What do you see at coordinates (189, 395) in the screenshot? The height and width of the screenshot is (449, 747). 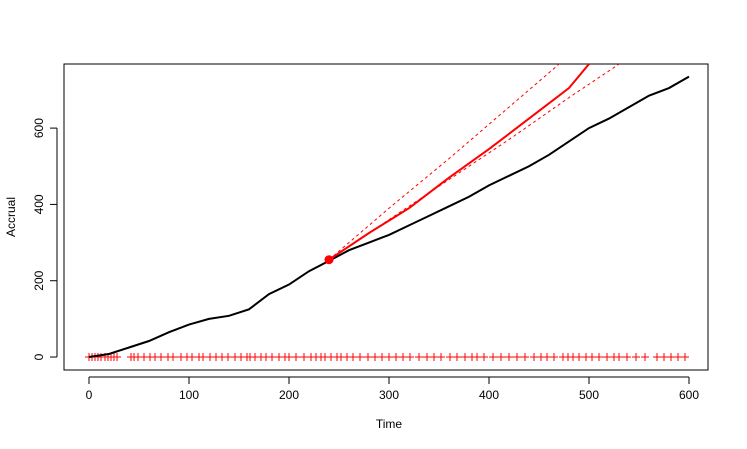 I see `x-tick-label: 100` at bounding box center [189, 395].